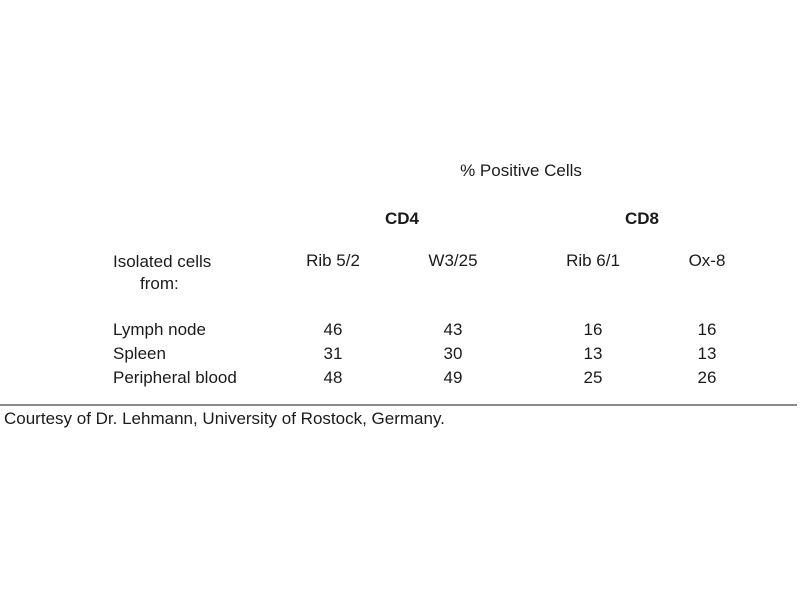 This screenshot has height=600, width=800. What do you see at coordinates (175, 377) in the screenshot?
I see `row-label-peripheral-blood: Peripheral blood` at bounding box center [175, 377].